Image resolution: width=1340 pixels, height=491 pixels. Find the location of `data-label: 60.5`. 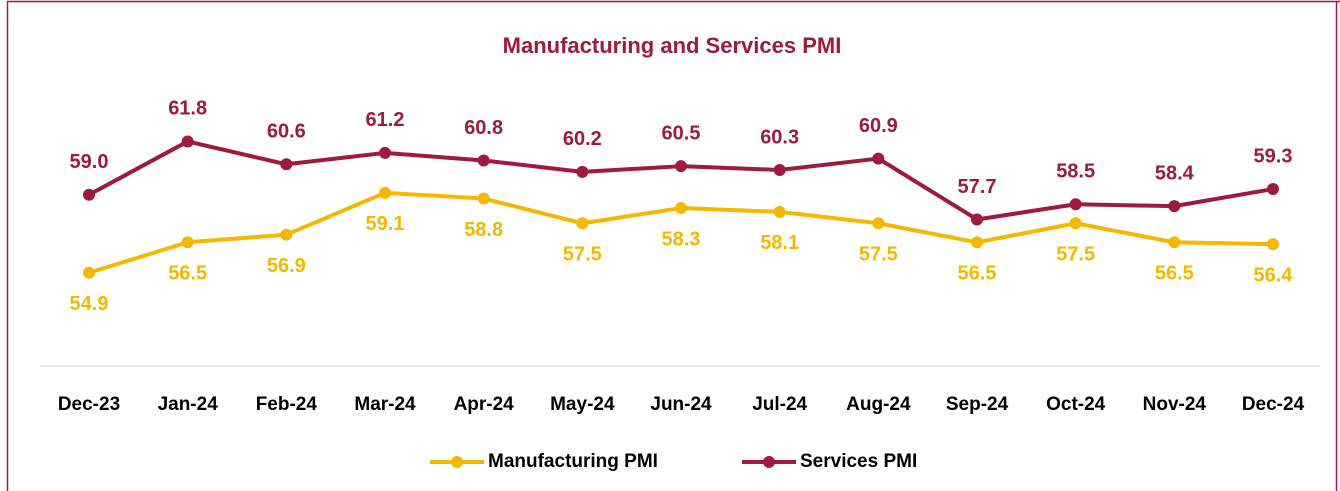

data-label: 60.5 is located at coordinates (681, 133).